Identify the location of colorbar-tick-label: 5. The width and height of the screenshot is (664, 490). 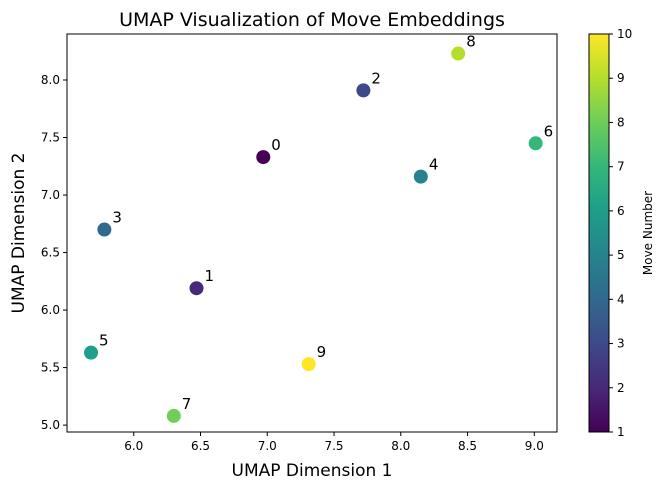
(621, 255).